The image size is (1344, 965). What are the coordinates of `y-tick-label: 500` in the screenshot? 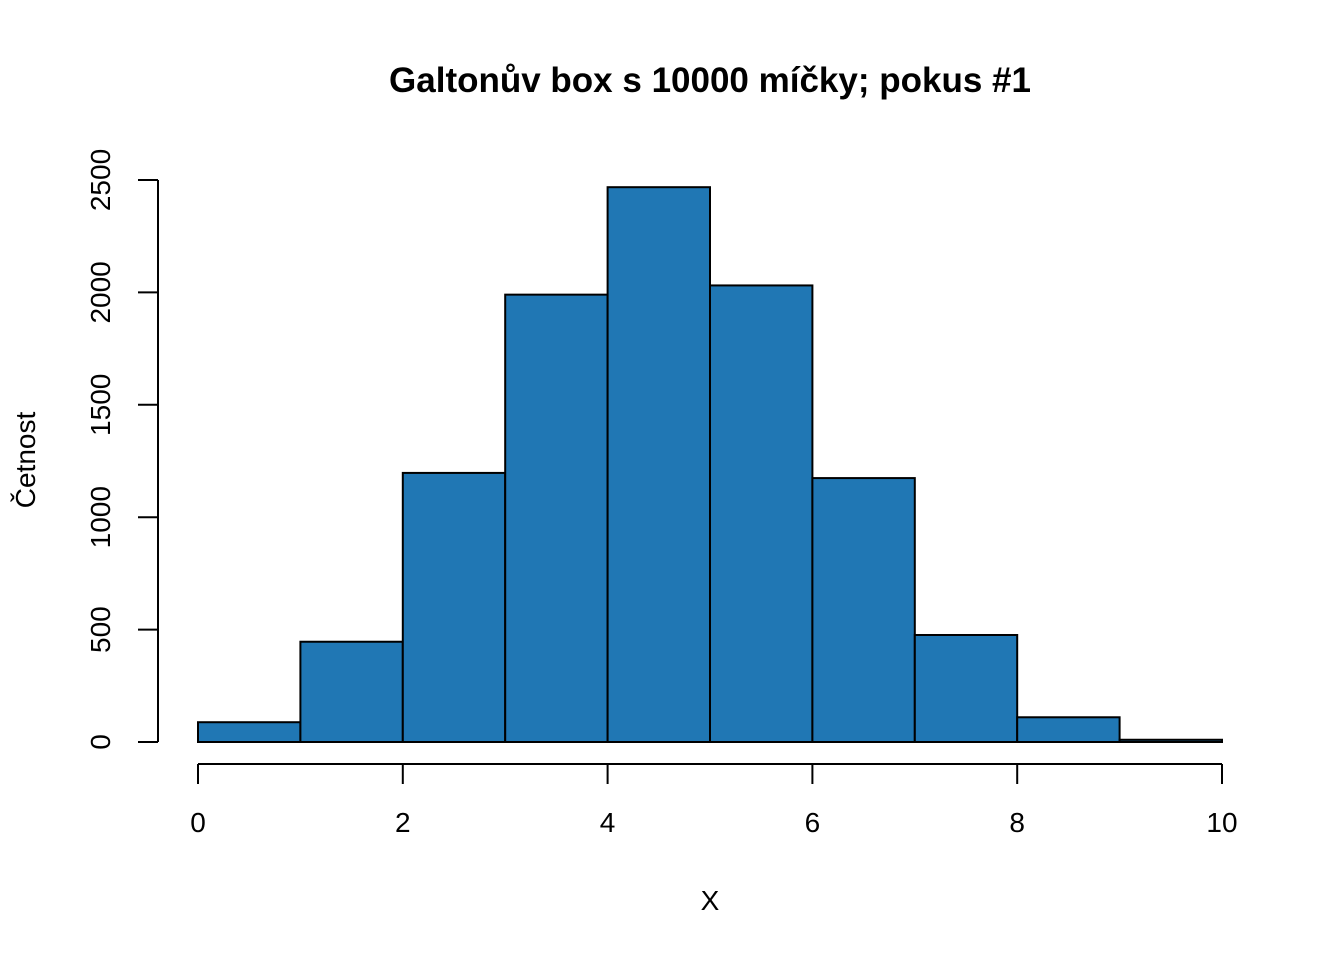 It's located at (100, 629).